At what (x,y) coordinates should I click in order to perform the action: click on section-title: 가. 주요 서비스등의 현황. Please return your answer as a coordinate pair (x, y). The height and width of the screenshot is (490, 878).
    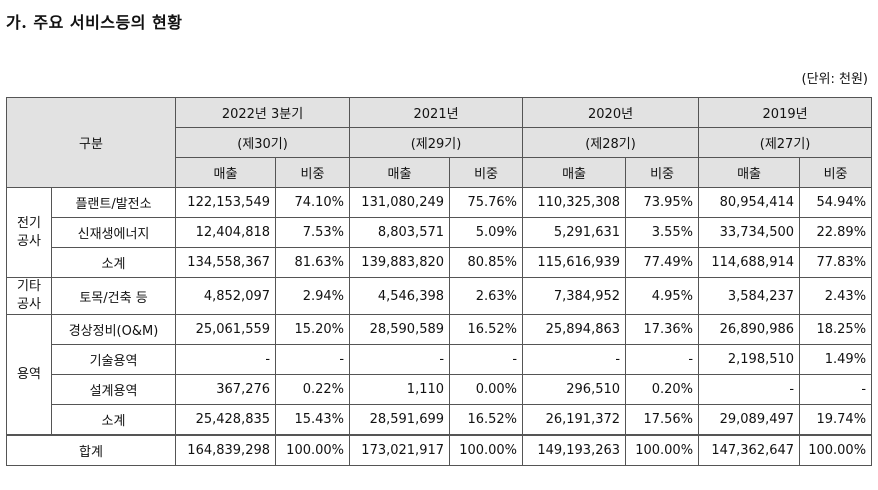
    Looking at the image, I should click on (94, 22).